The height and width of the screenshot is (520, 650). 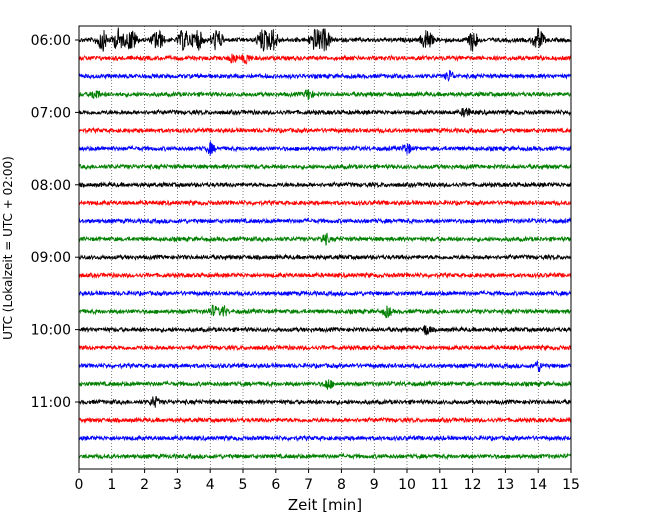 I want to click on x-tick-label: 1, so click(x=111, y=485).